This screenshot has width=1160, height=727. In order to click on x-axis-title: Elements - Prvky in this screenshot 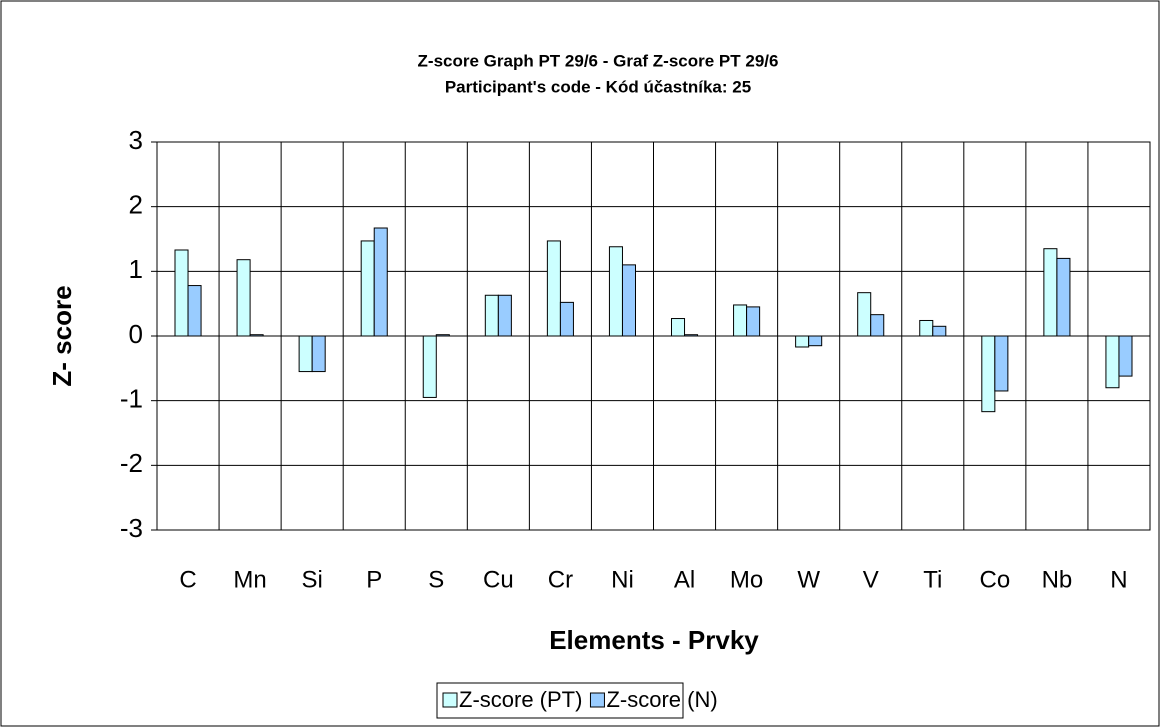, I will do `click(654, 640)`.